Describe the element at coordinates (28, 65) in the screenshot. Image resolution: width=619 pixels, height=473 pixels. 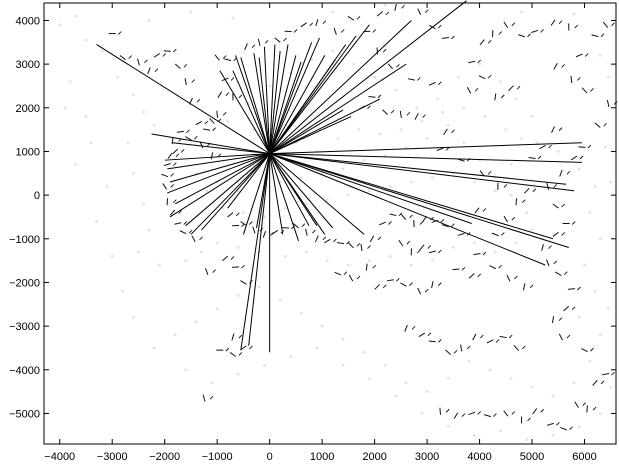
I see `y-tick-label: 3000` at that location.